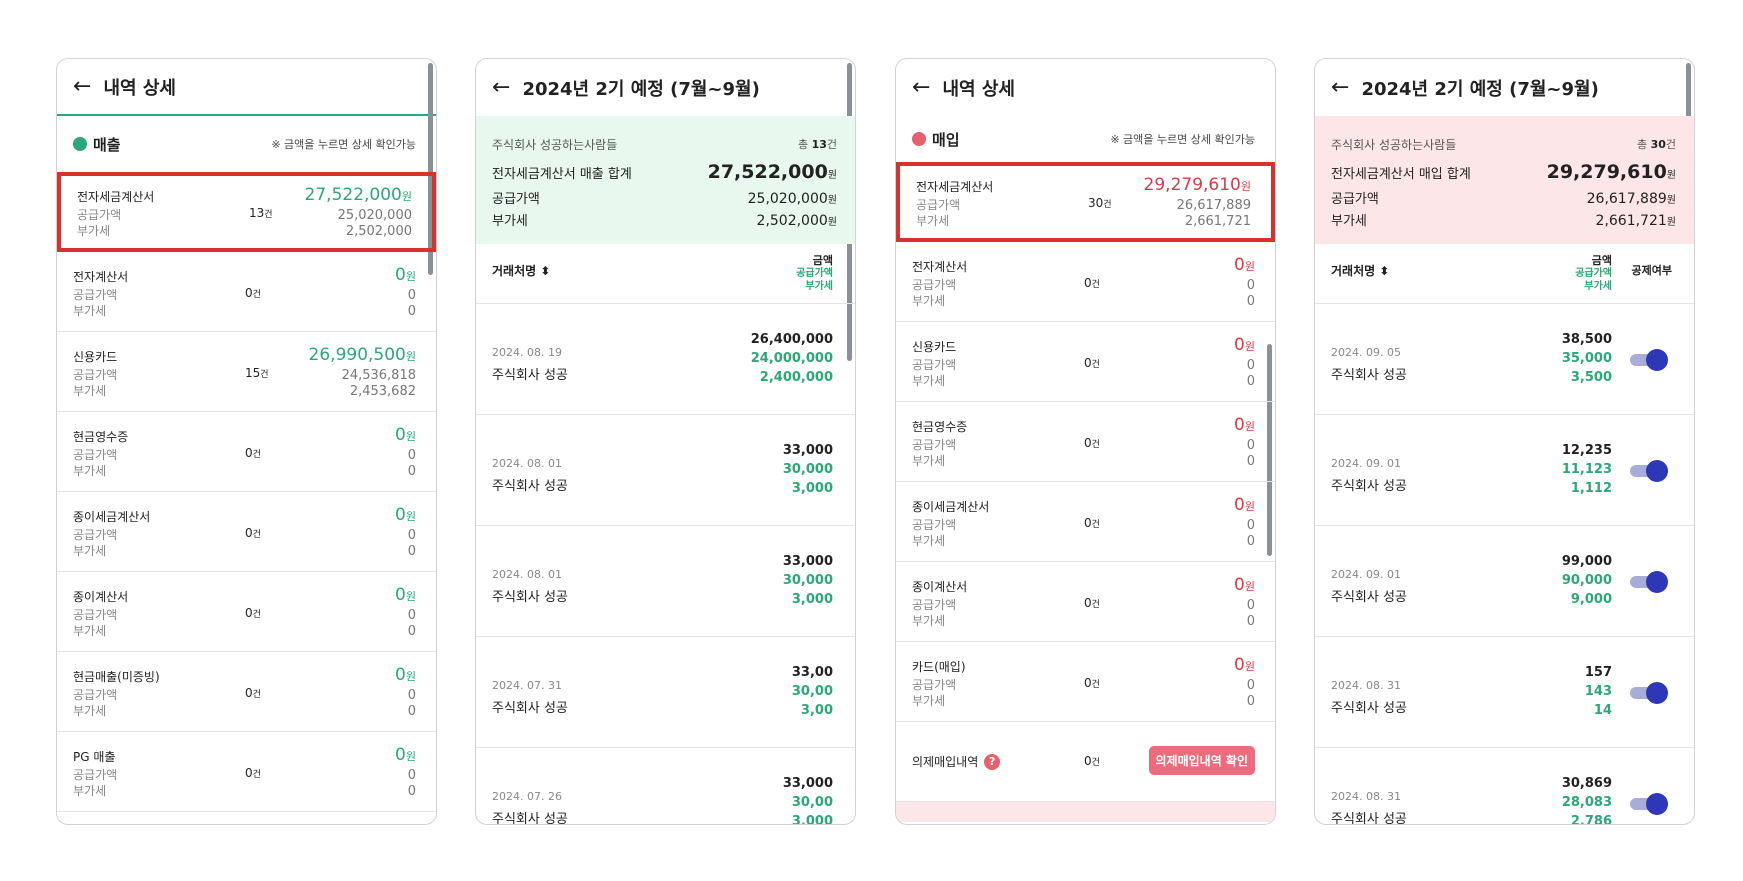 The width and height of the screenshot is (1743, 881). What do you see at coordinates (1085, 139) in the screenshot?
I see `category-header: 매입 ※ 금액을 누르면 상세 확인가능` at bounding box center [1085, 139].